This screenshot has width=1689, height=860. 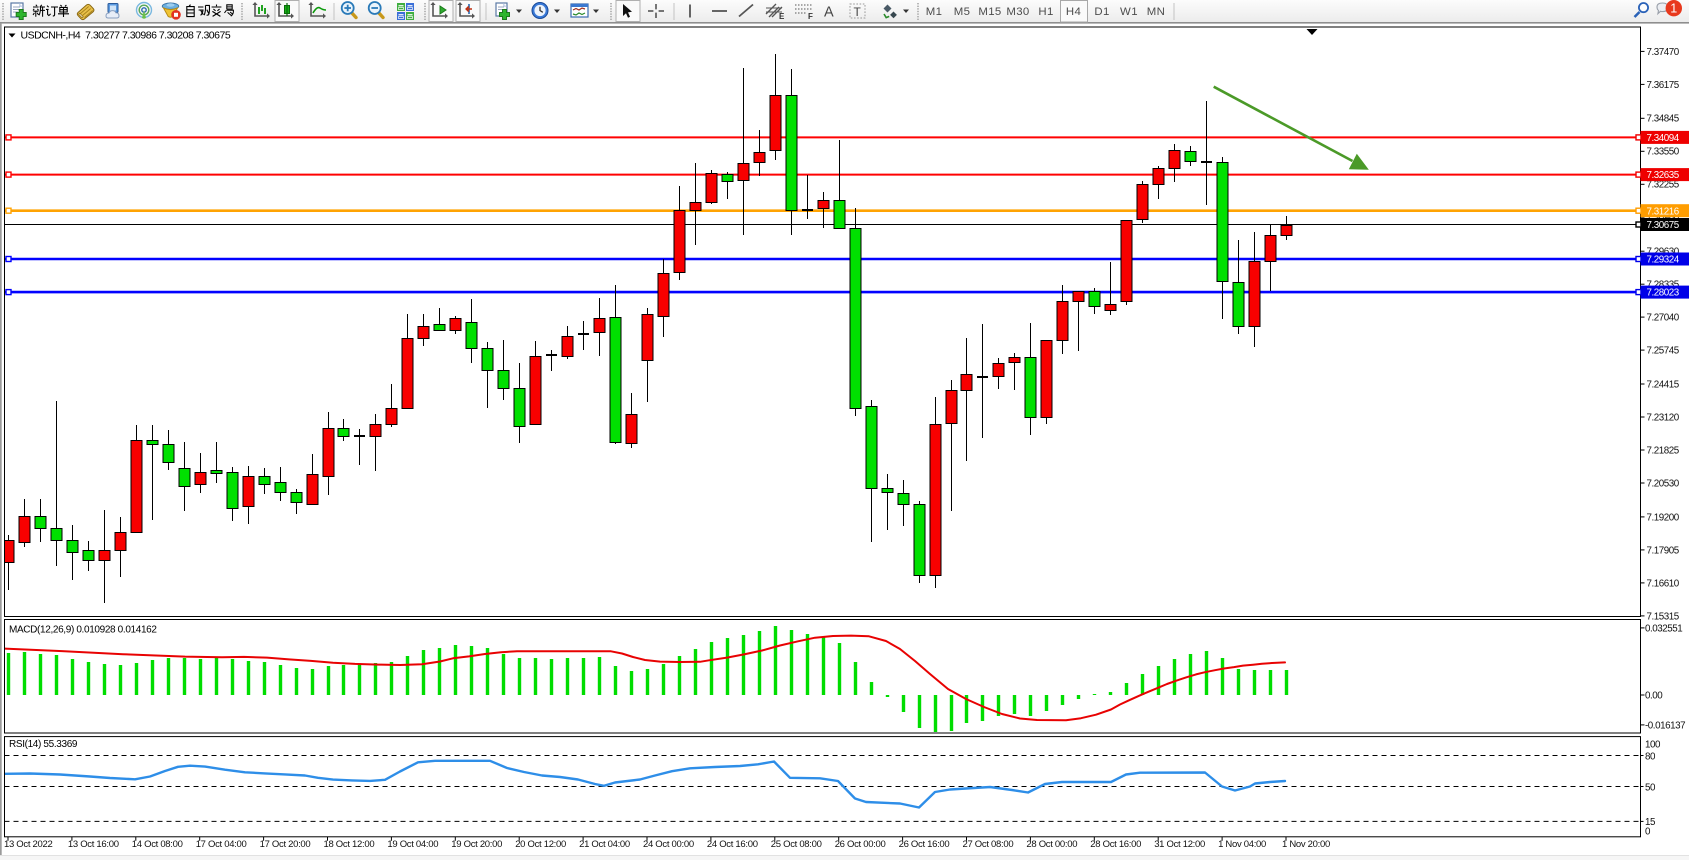 I want to click on svg-text: 17 Oct 04:00, so click(x=221, y=844).